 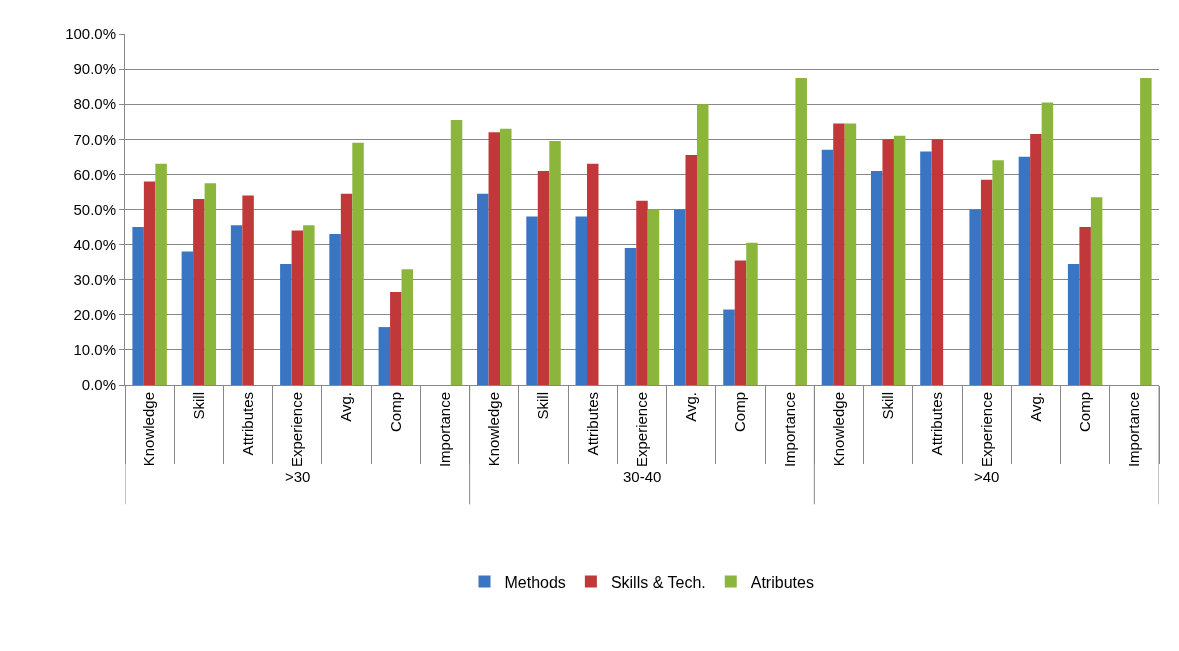 I want to click on y-tick-label: 40.0%, so click(x=94, y=244).